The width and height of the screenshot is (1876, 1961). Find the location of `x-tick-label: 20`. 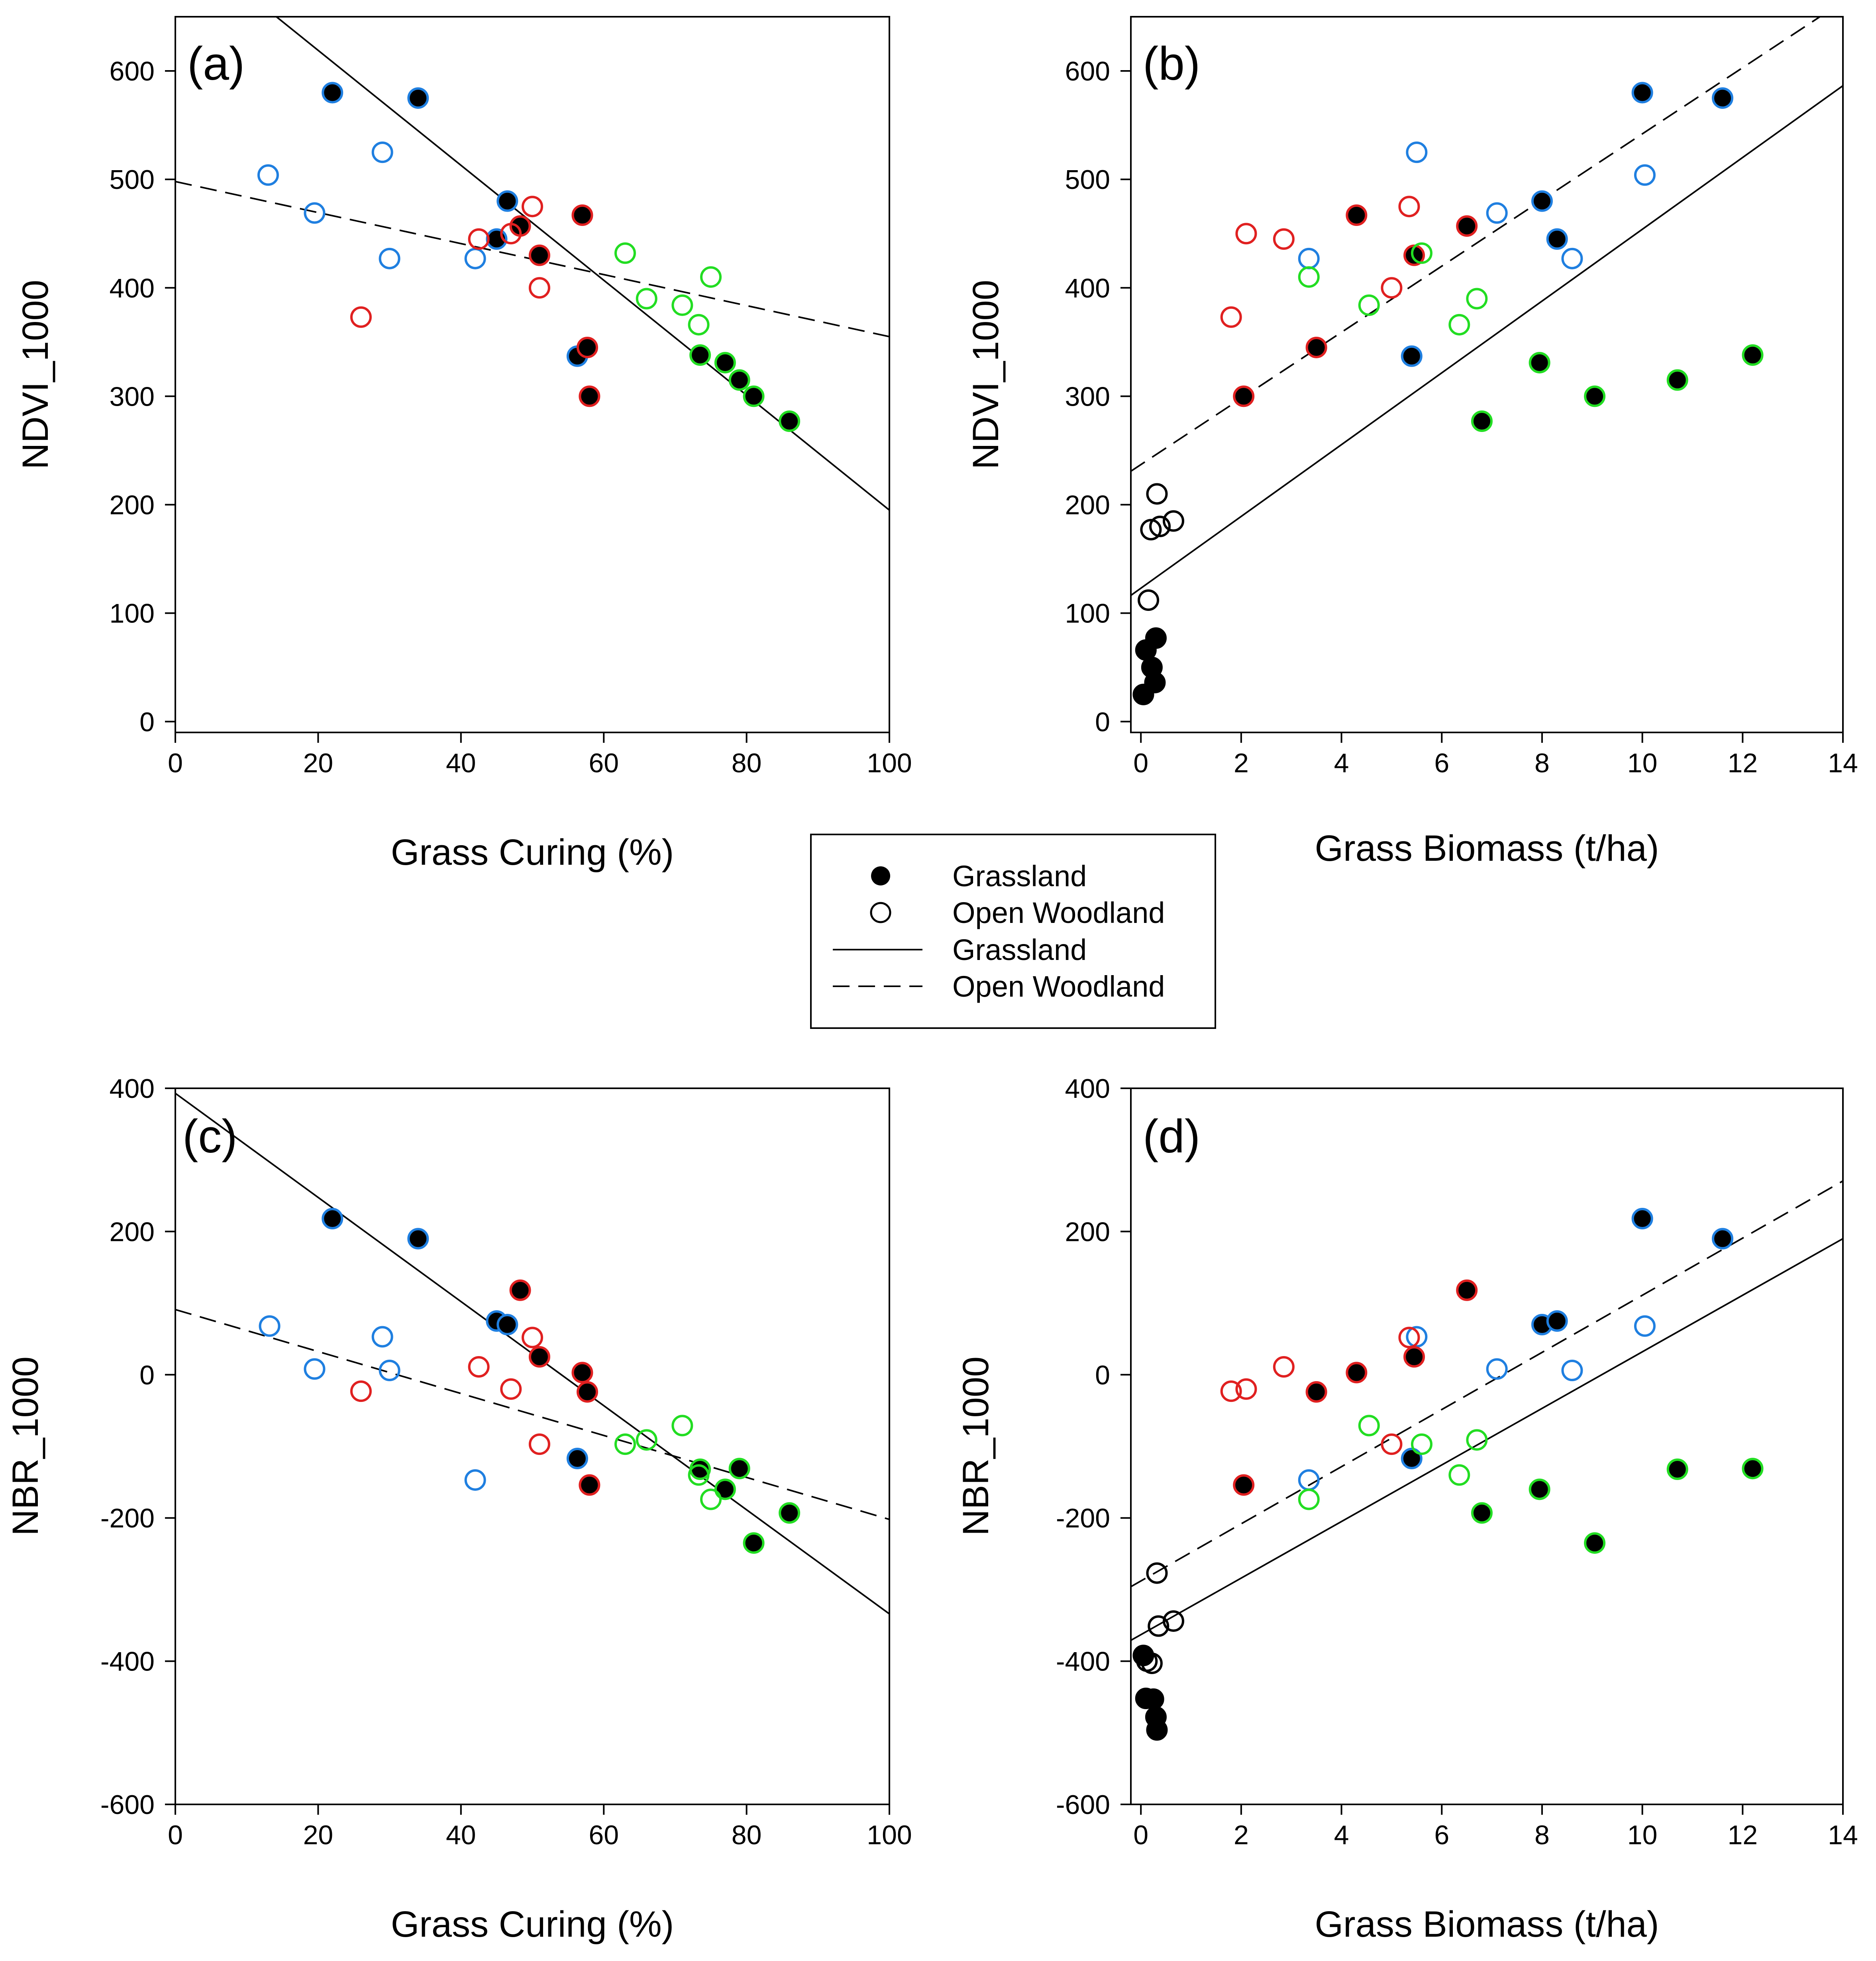

x-tick-label: 20 is located at coordinates (318, 763).